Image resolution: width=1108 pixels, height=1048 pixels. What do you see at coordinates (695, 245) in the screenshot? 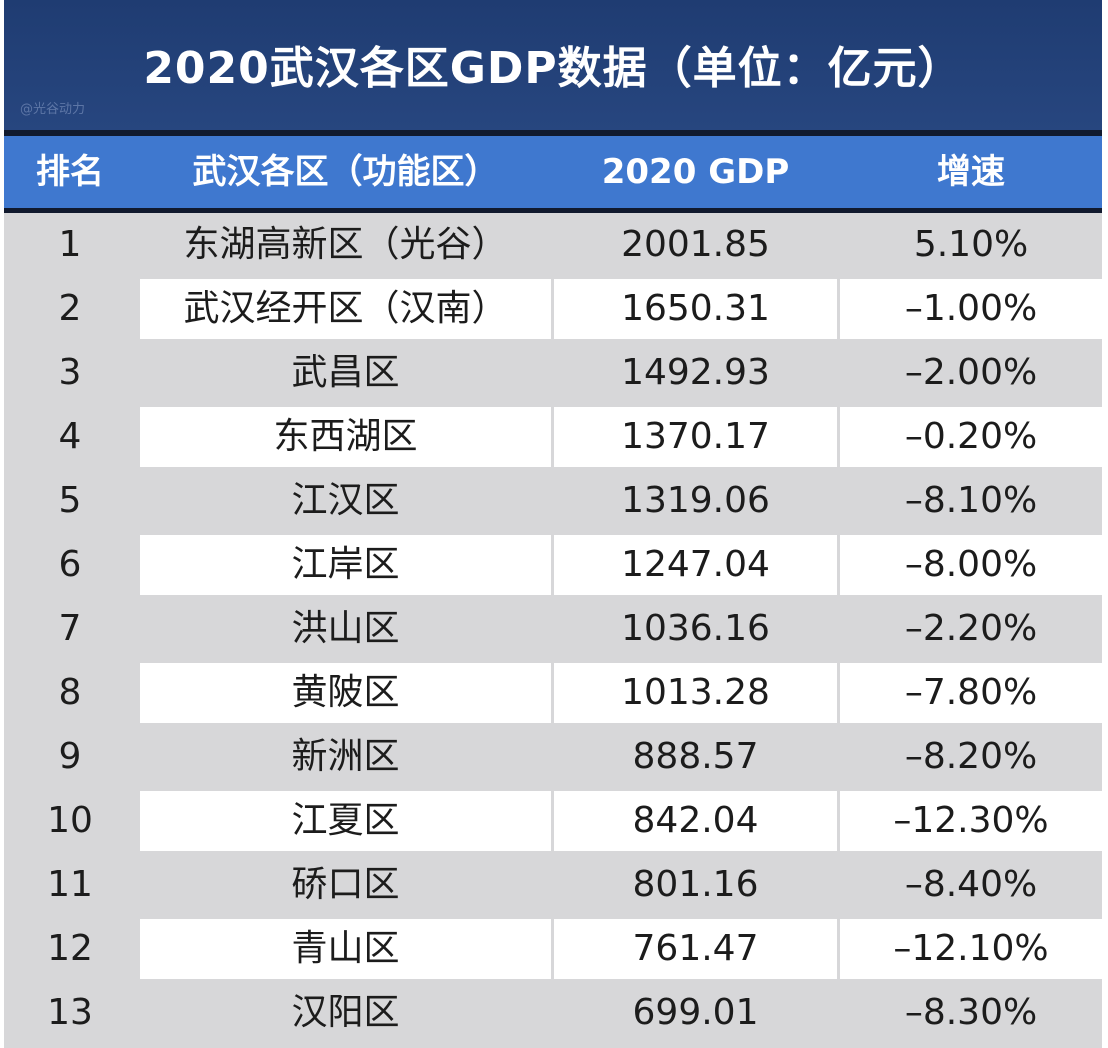
I see `gdp-cell: 2001.85` at bounding box center [695, 245].